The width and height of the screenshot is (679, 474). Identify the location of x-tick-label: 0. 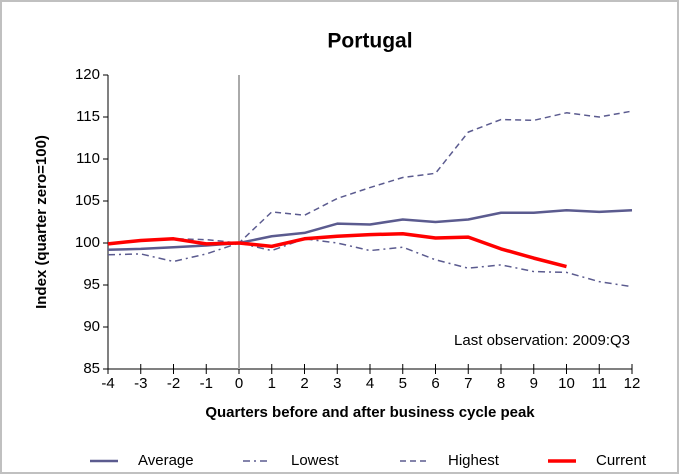
(239, 383).